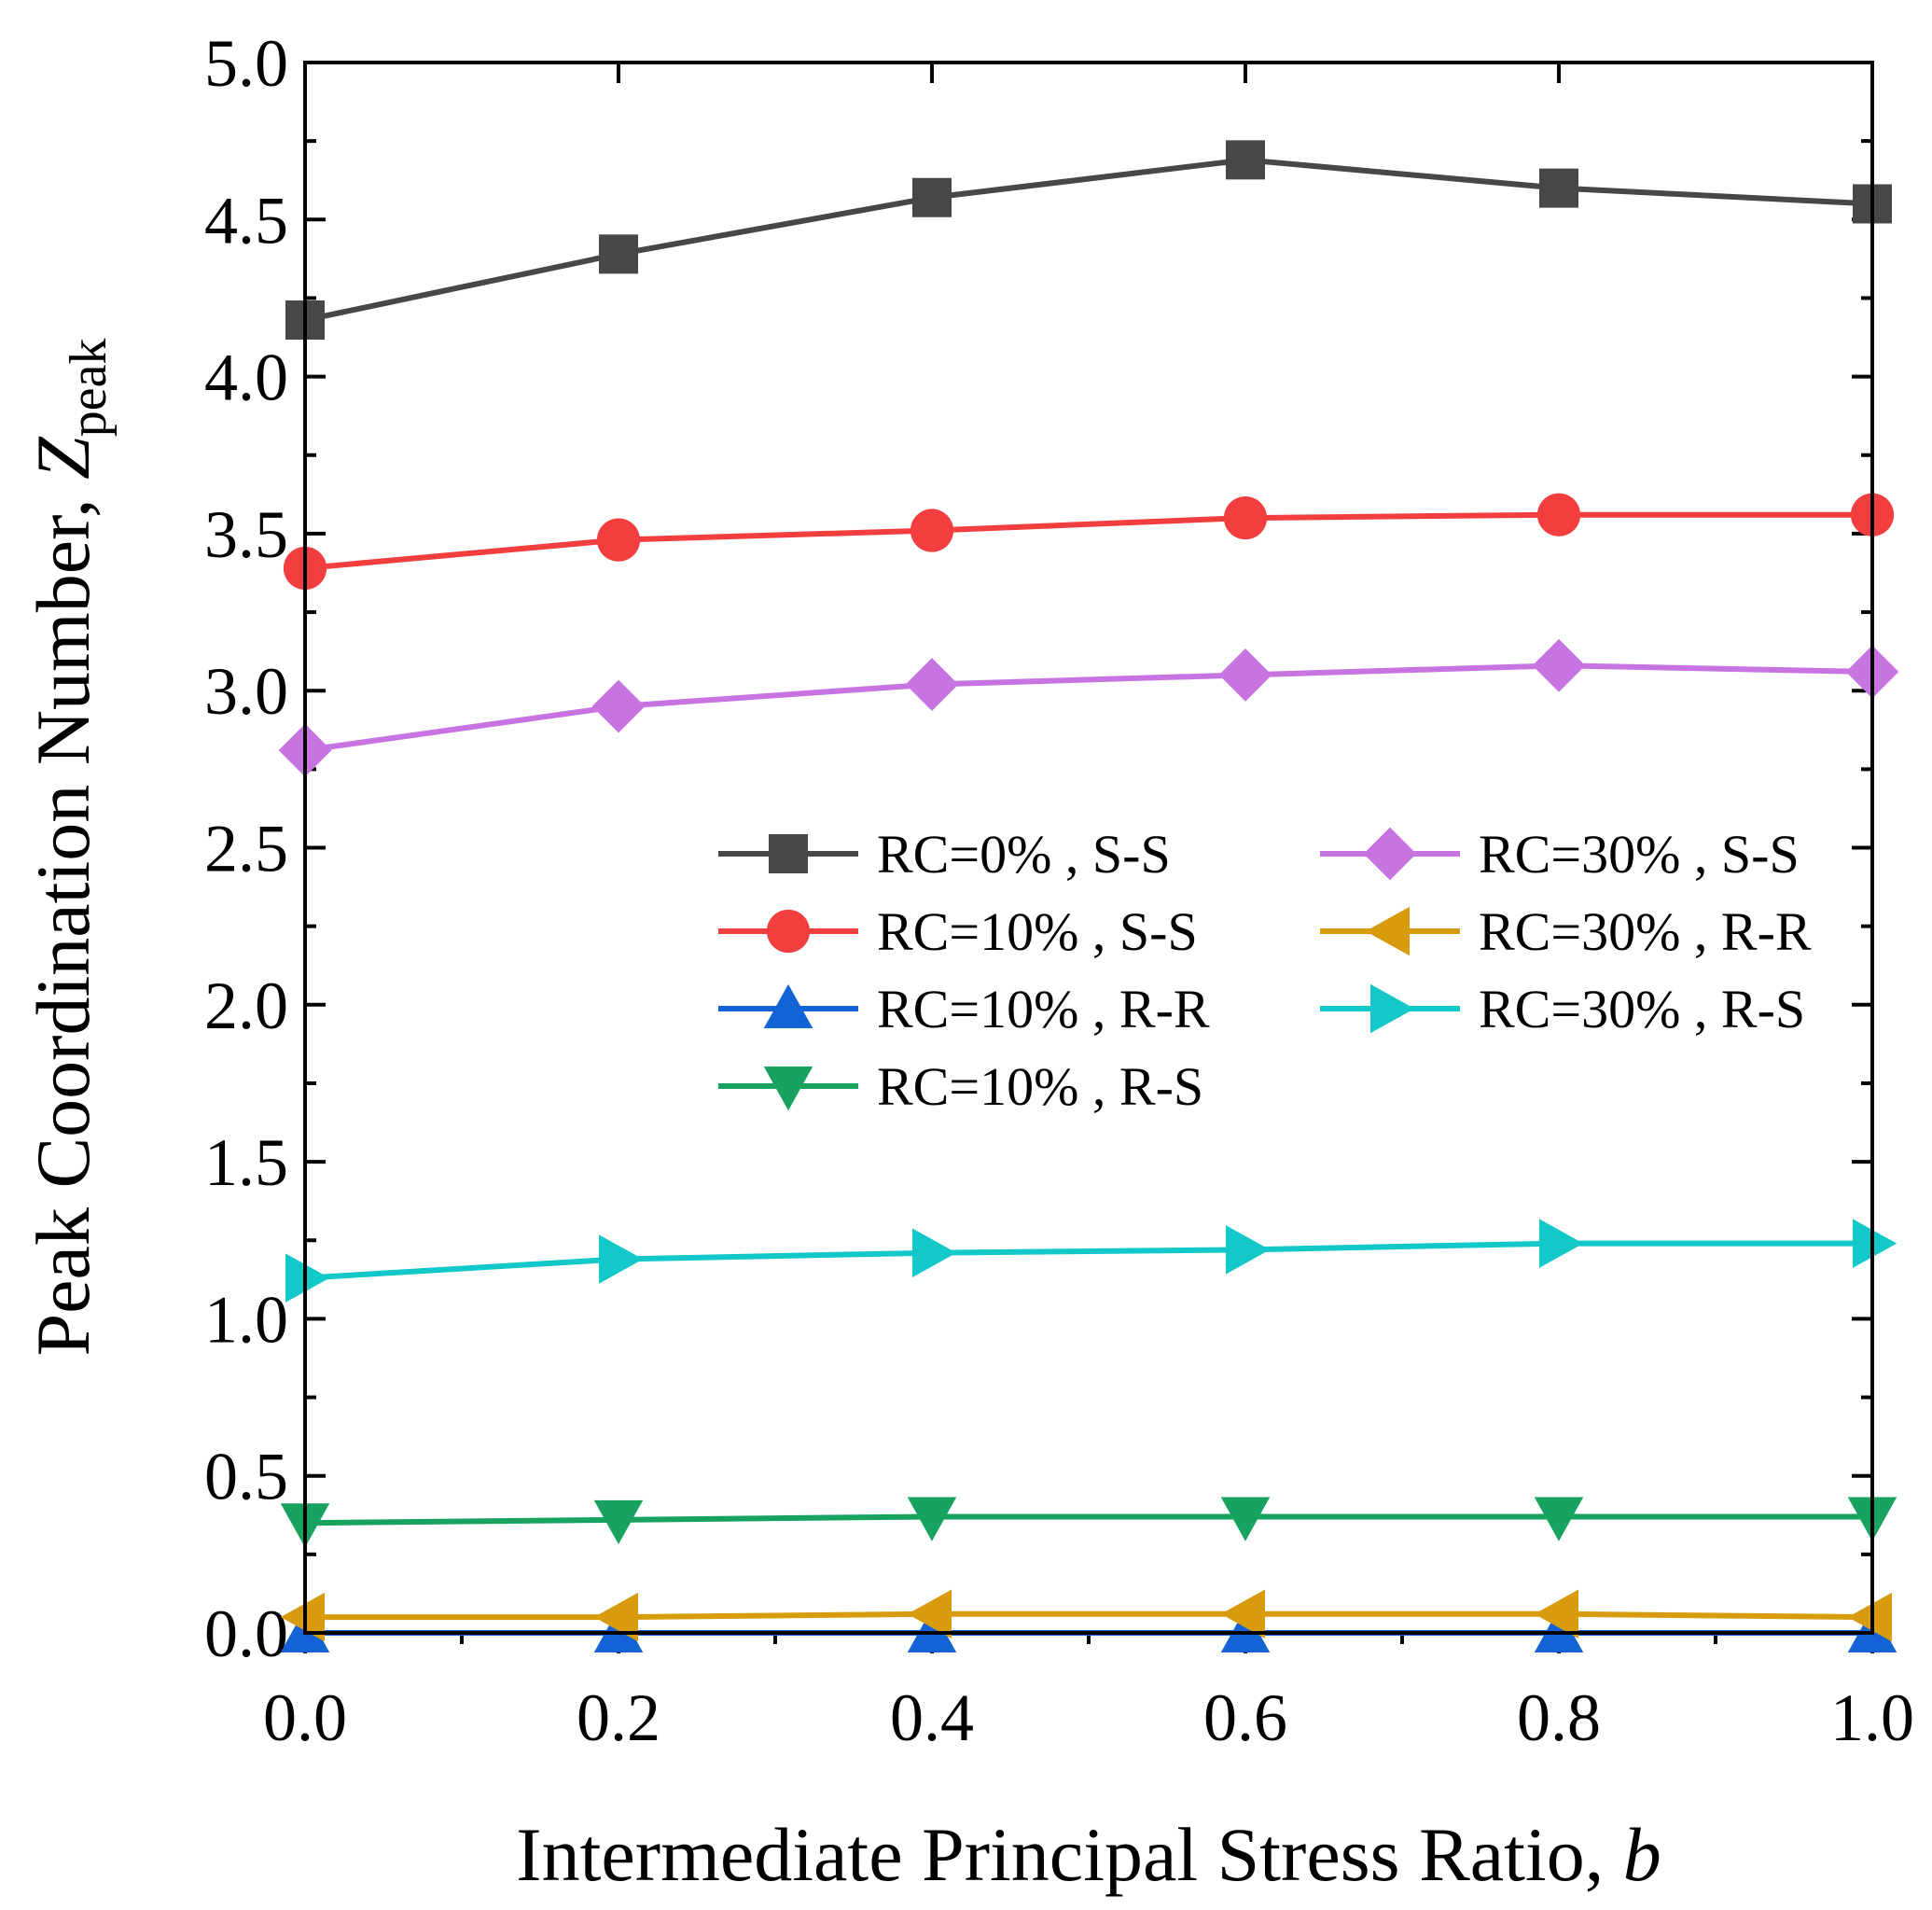 The width and height of the screenshot is (1932, 1910). What do you see at coordinates (246, 378) in the screenshot?
I see `y-tick-label: 4.0` at bounding box center [246, 378].